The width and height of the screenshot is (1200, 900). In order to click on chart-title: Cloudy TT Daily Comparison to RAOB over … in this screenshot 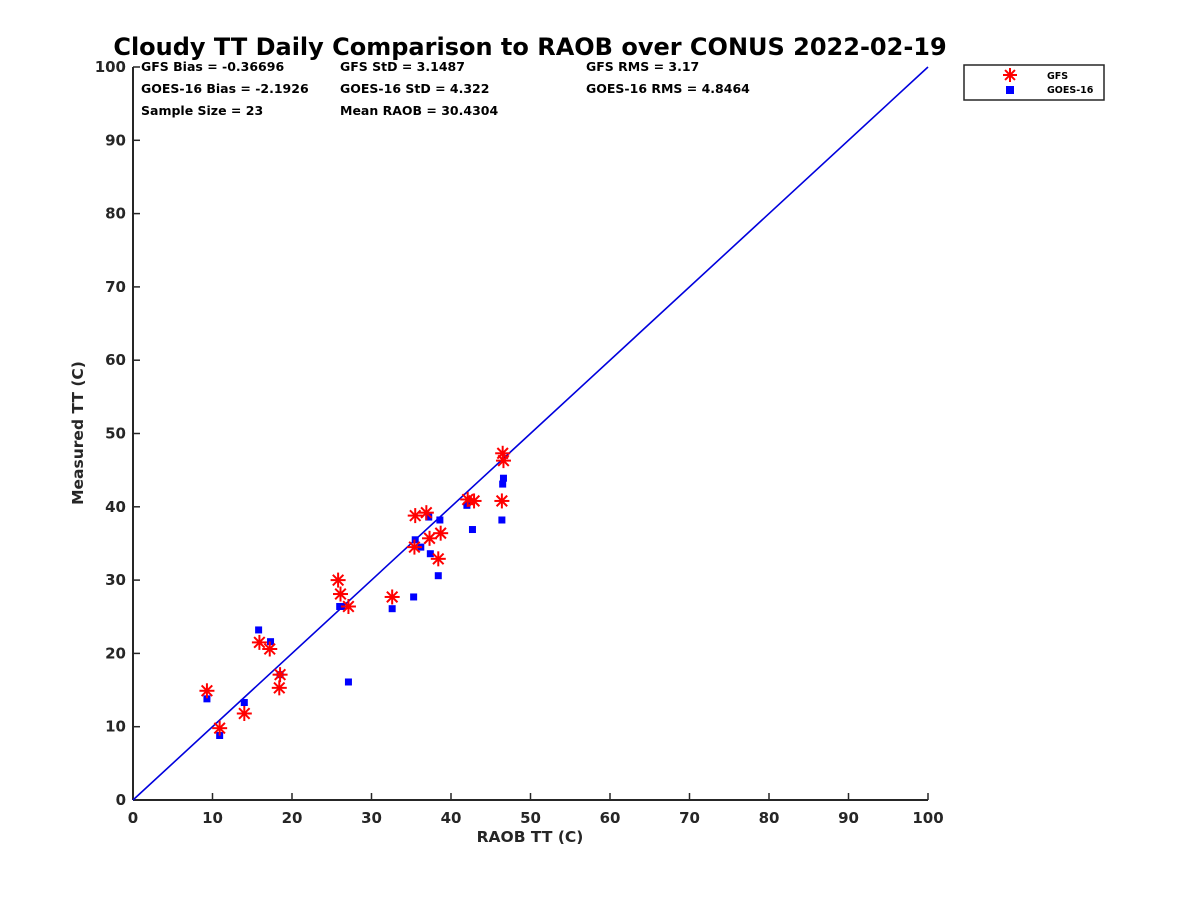, I will do `click(529, 47)`.